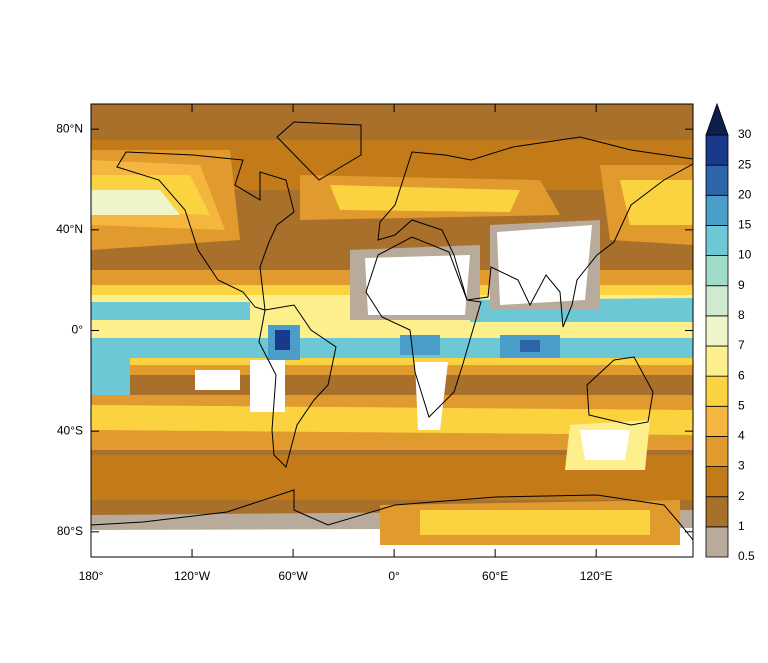  I want to click on x-tick-label: 0°, so click(394, 576).